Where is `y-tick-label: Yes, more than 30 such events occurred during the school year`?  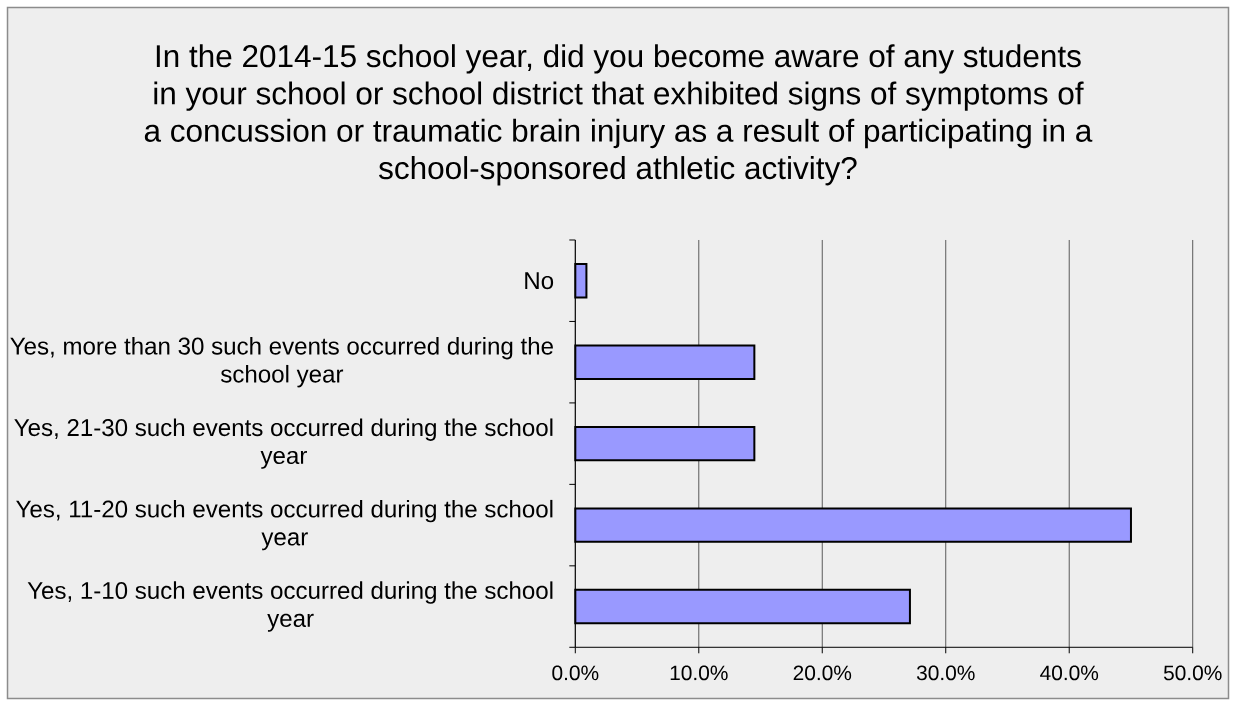
y-tick-label: Yes, more than 30 such events occurred during the school year is located at coordinates (281, 362).